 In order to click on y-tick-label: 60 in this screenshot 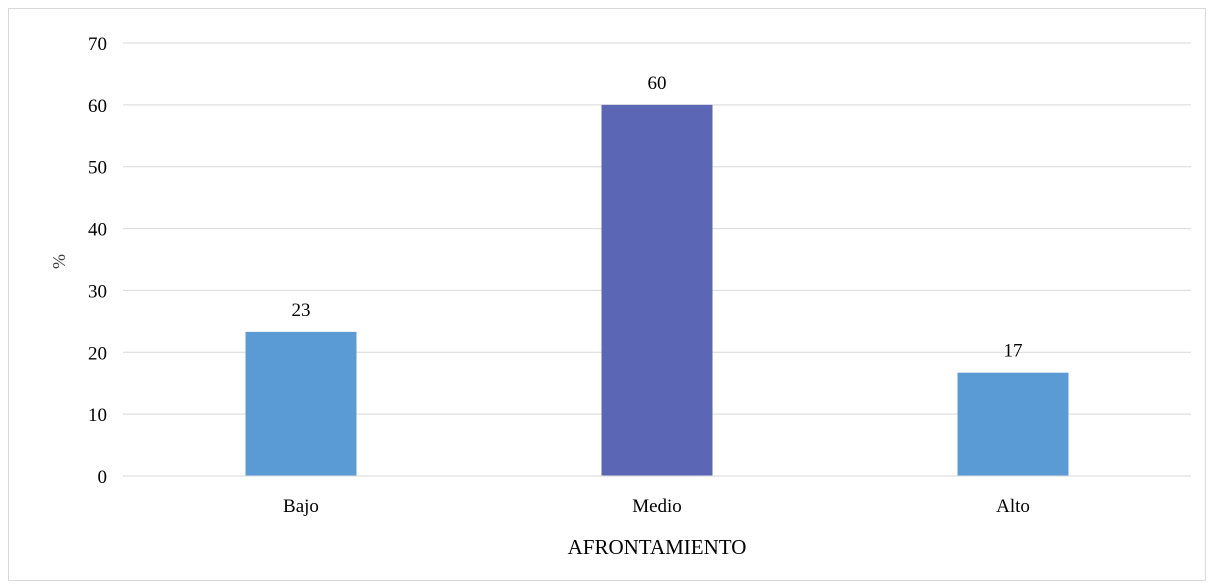, I will do `click(97, 106)`.